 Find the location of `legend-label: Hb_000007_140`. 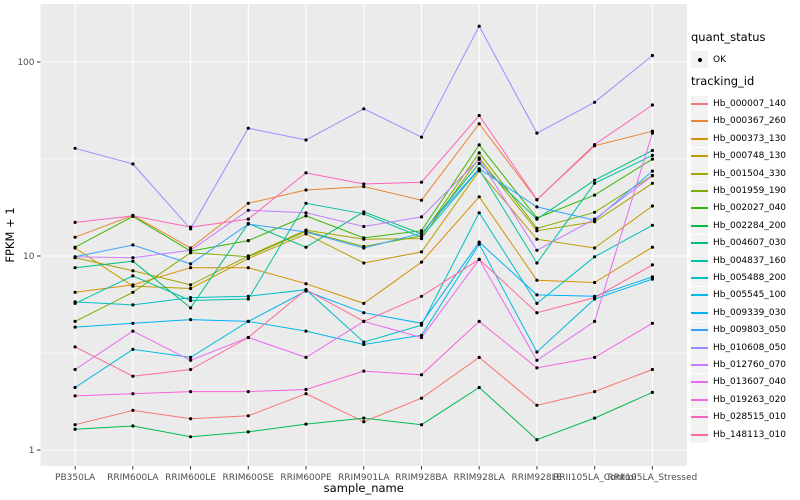

legend-label: Hb_000007_140 is located at coordinates (750, 104).